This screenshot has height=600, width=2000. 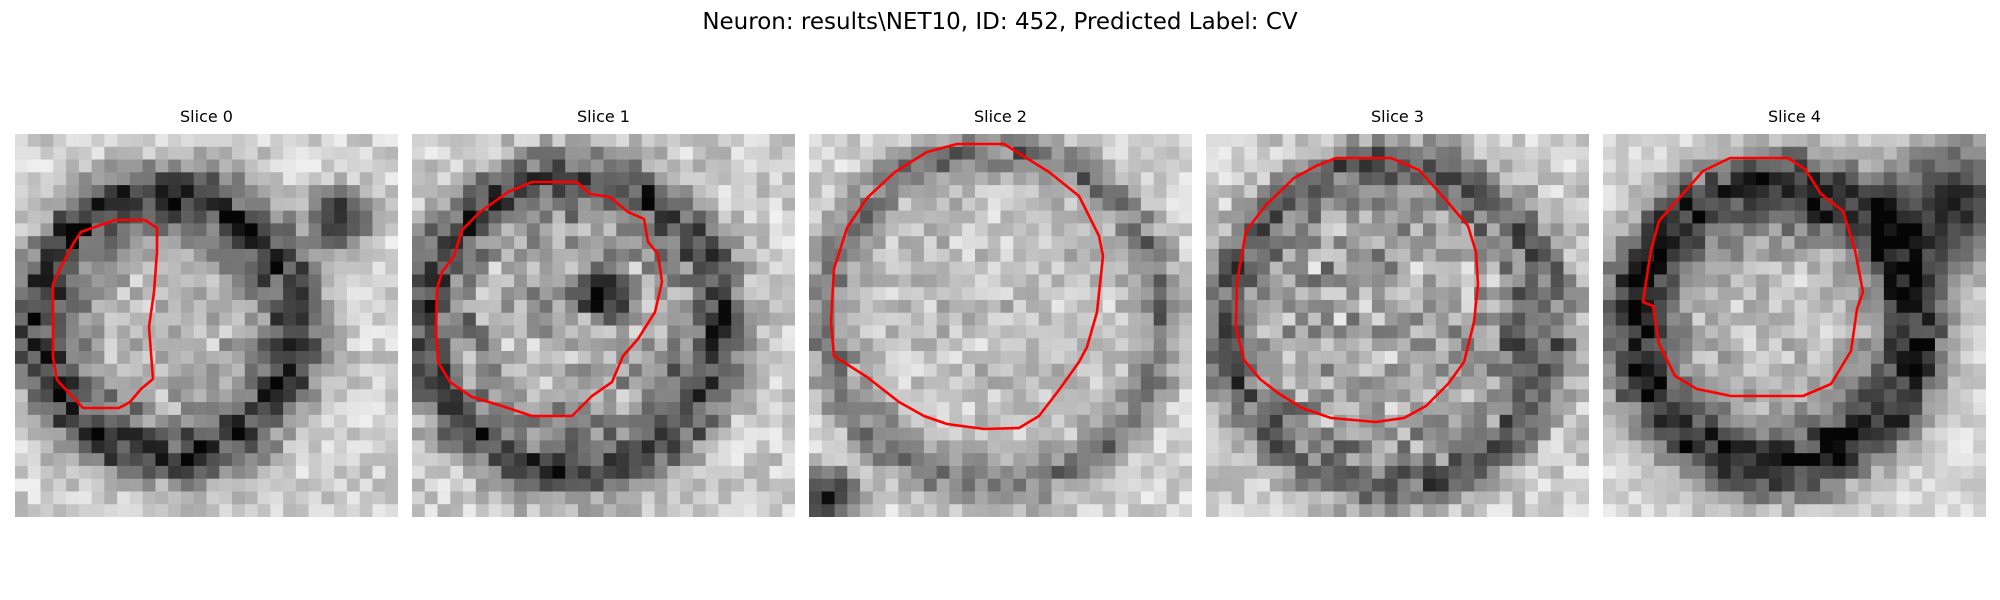 I want to click on slice-panel-1: Slice 1, so click(x=603, y=311).